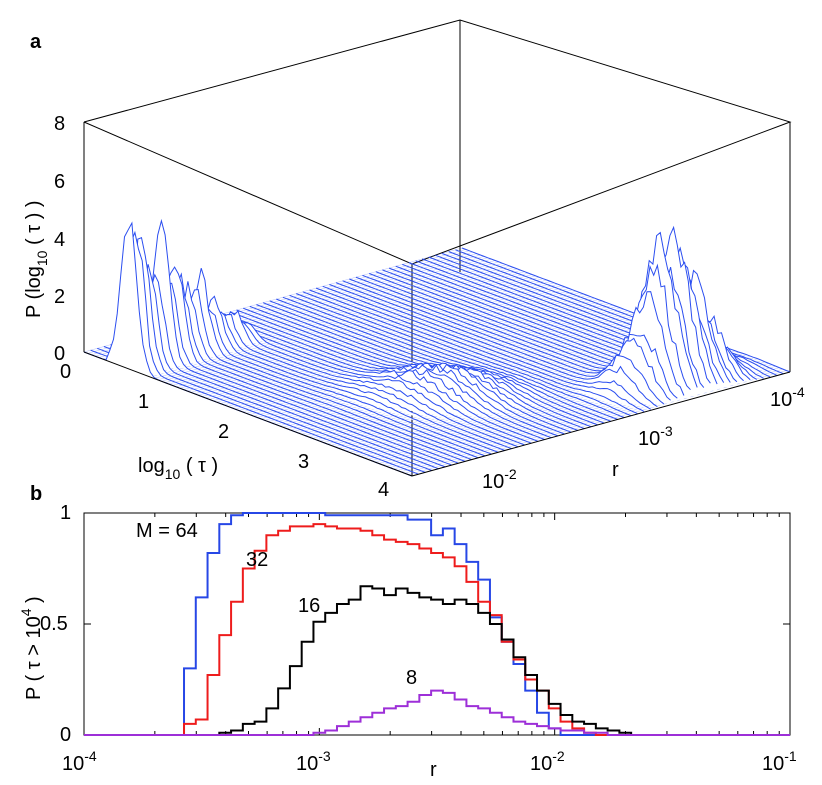 This screenshot has width=822, height=785. What do you see at coordinates (59, 182) in the screenshot?
I see `z-tick-label: 6` at bounding box center [59, 182].